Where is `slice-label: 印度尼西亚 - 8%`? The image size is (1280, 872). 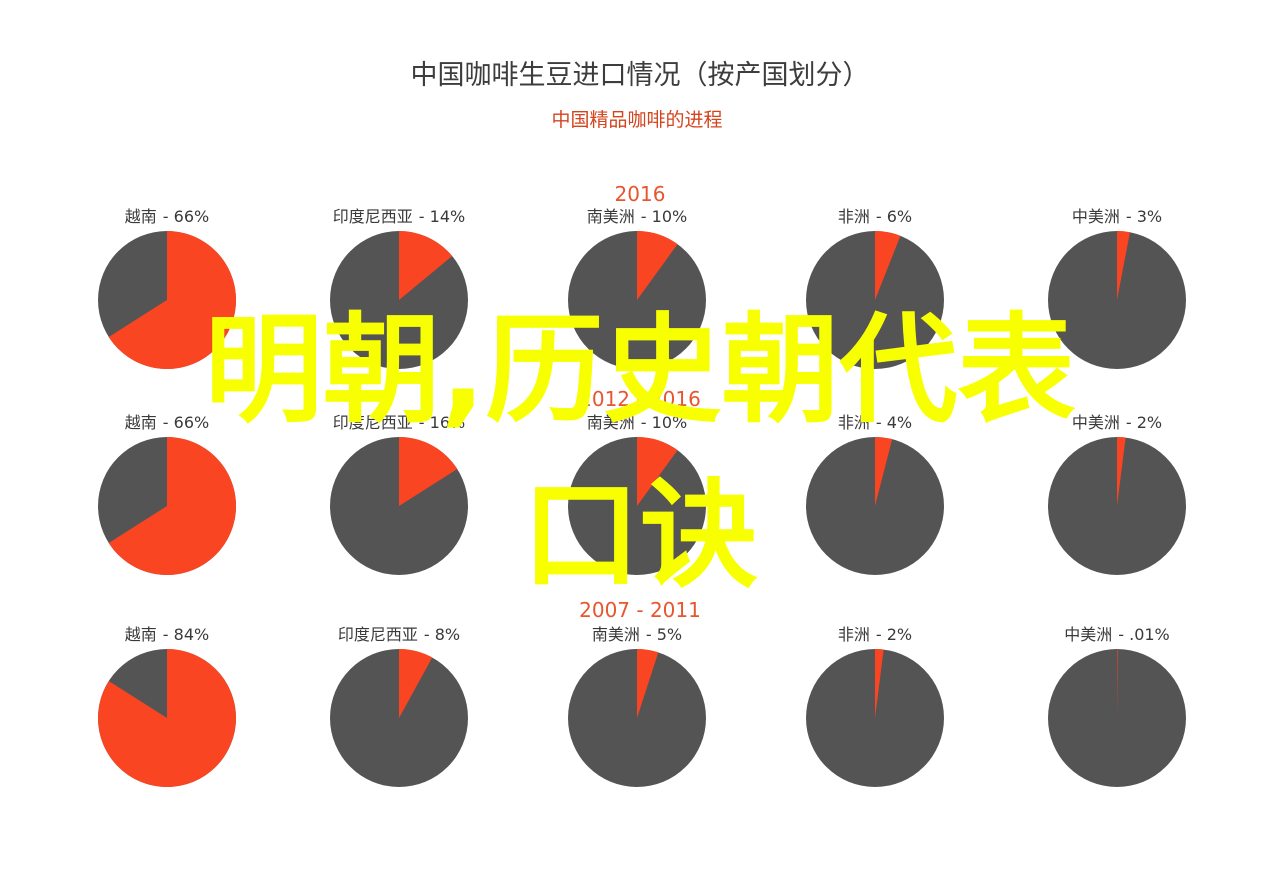 slice-label: 印度尼西亚 - 8% is located at coordinates (399, 634).